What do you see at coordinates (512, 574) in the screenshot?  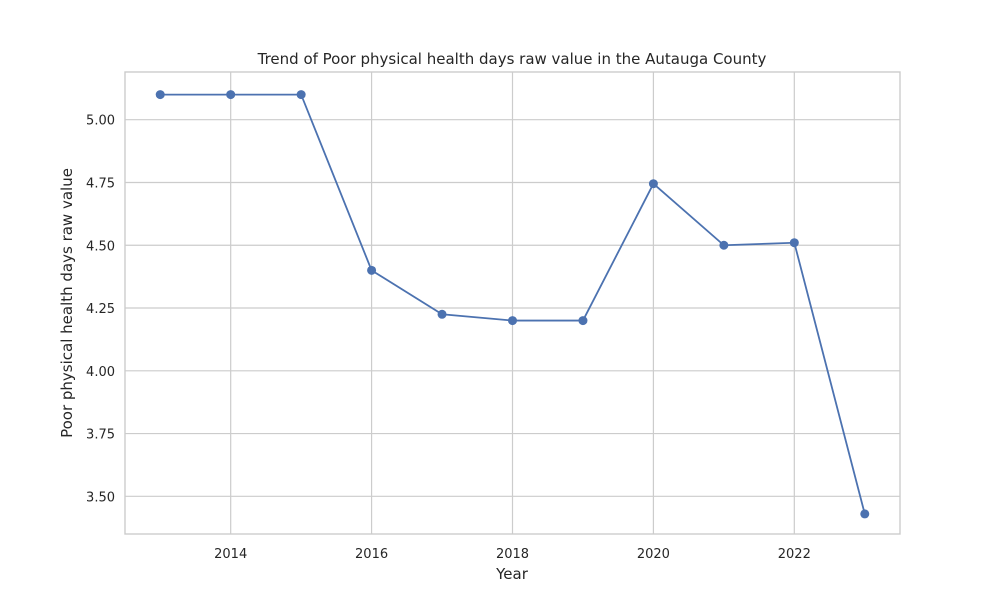 I see `x-axis-label: Year` at bounding box center [512, 574].